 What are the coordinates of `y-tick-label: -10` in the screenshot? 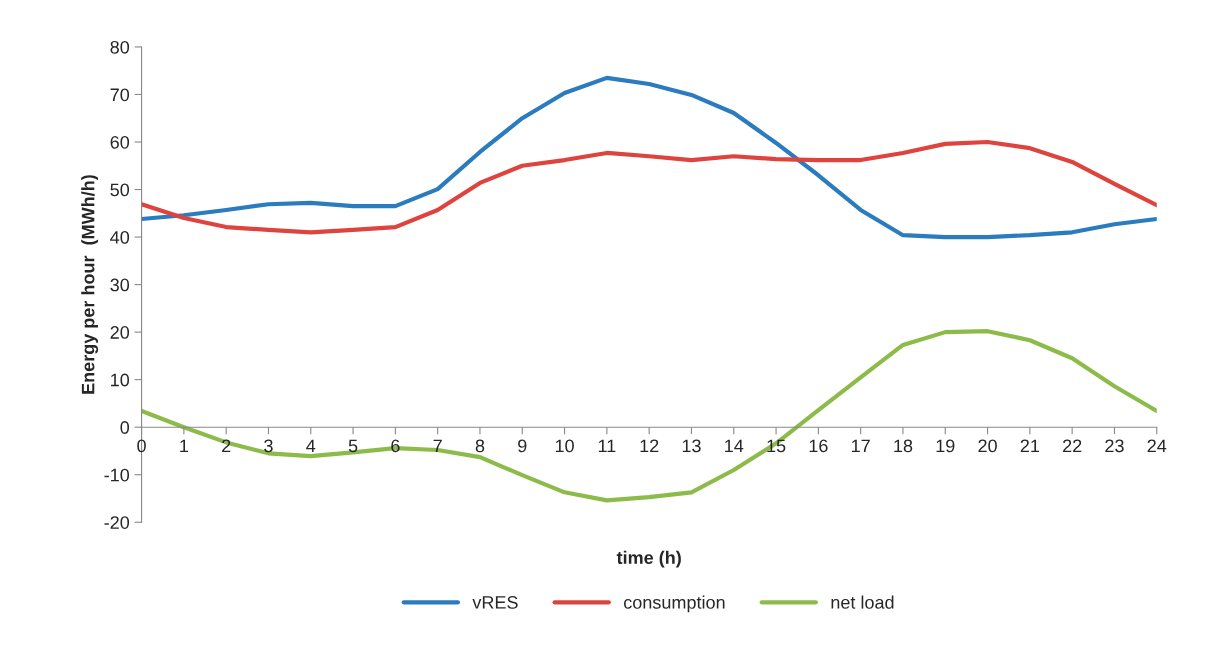 It's located at (117, 475).